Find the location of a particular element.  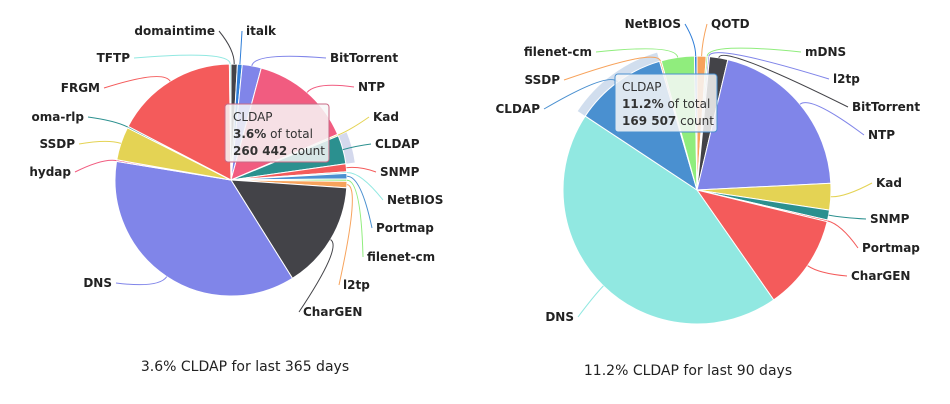

slice-label-filenet-cm-90: filenet-cm is located at coordinates (558, 52).